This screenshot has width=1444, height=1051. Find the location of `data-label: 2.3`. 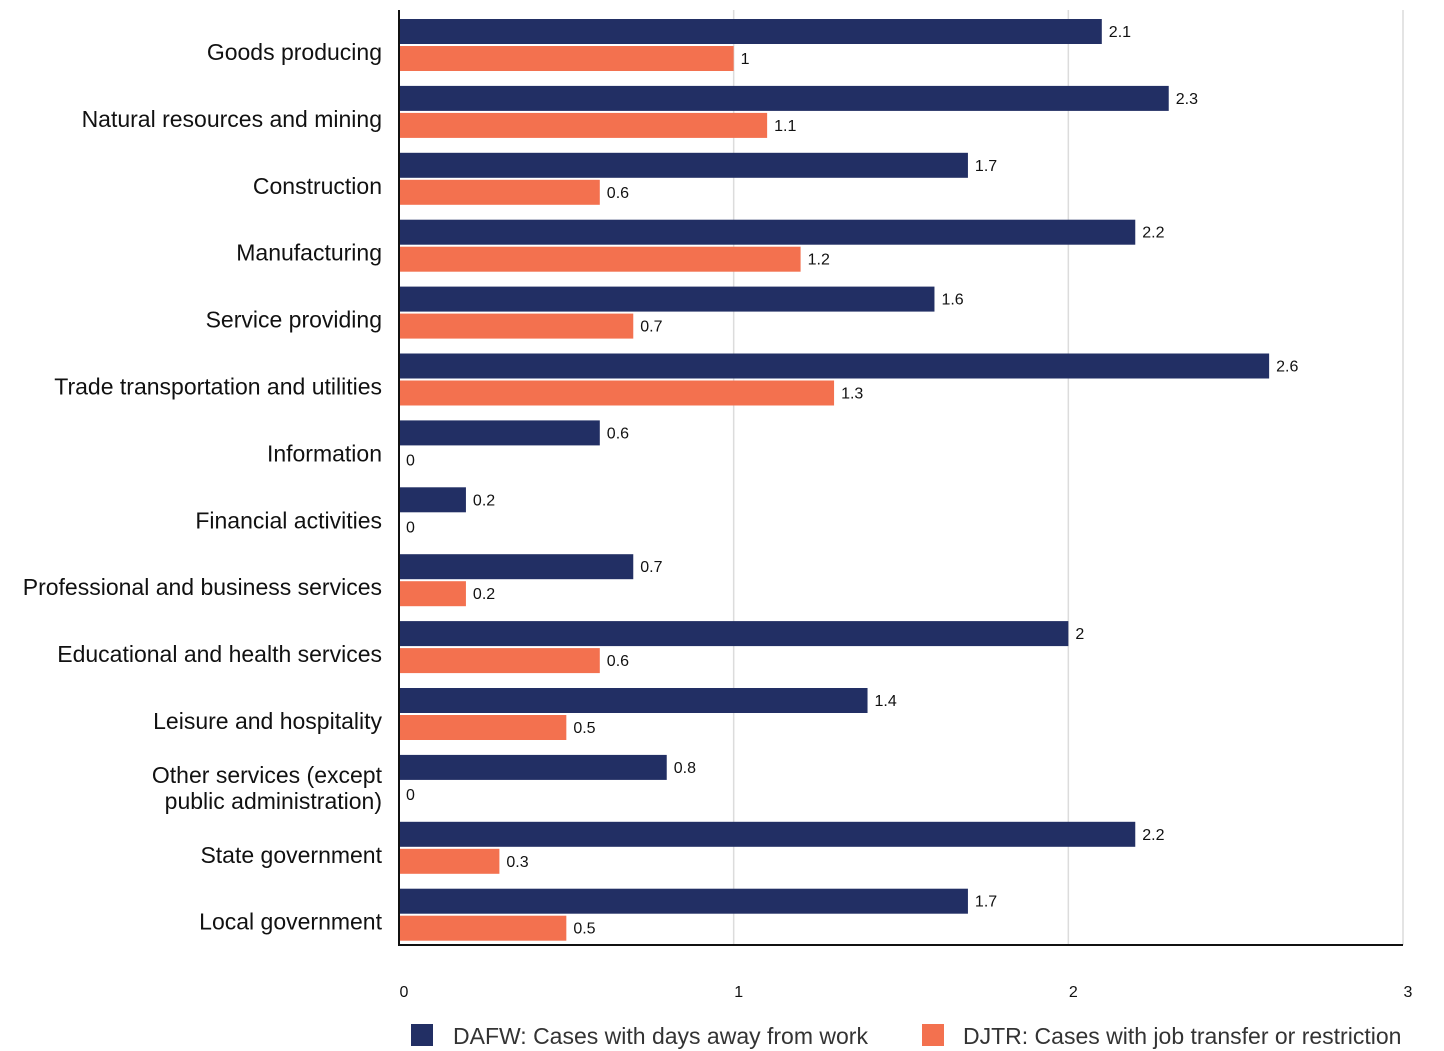

data-label: 2.3 is located at coordinates (1187, 99).